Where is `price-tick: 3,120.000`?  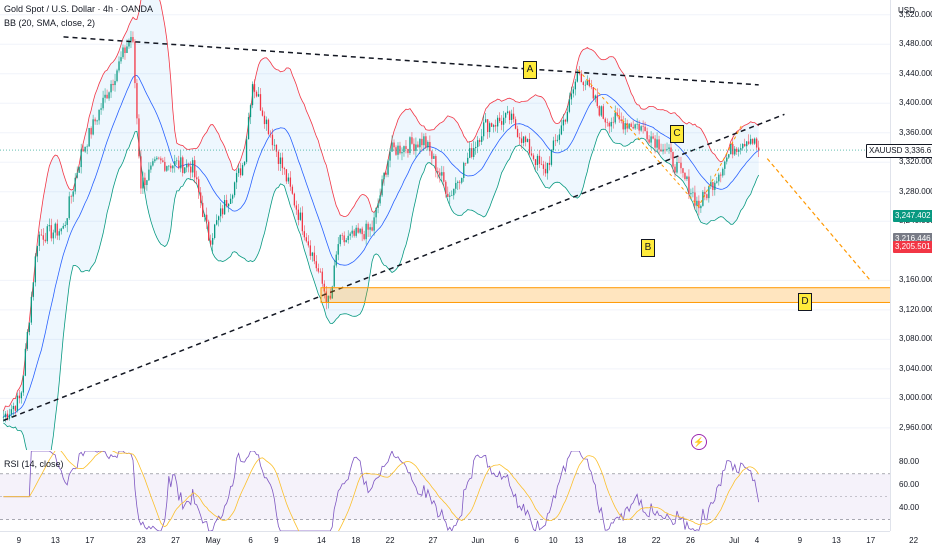
price-tick: 3,120.000 is located at coordinates (915, 309).